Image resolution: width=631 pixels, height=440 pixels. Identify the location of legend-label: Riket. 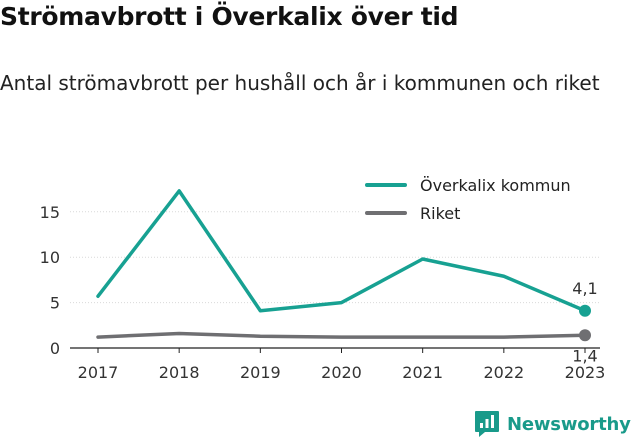
(440, 213).